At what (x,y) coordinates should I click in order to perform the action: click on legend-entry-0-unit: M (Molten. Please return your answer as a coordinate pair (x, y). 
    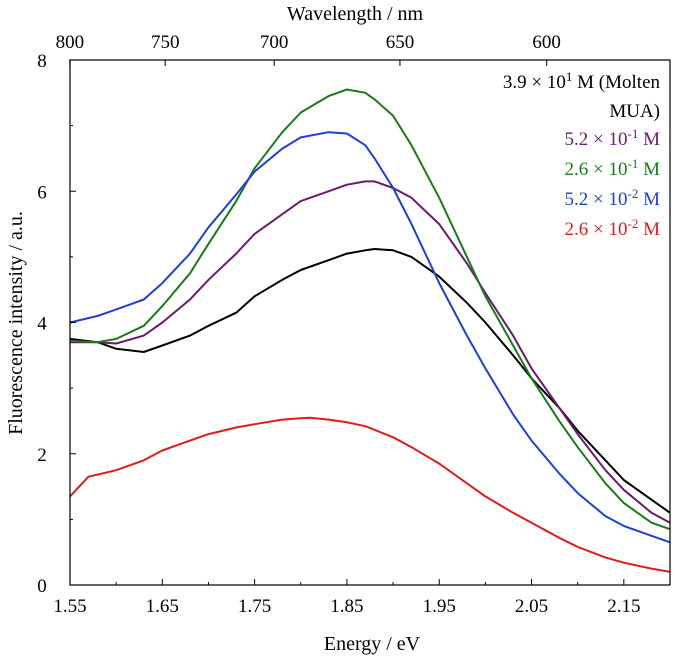
    Looking at the image, I should click on (616, 82).